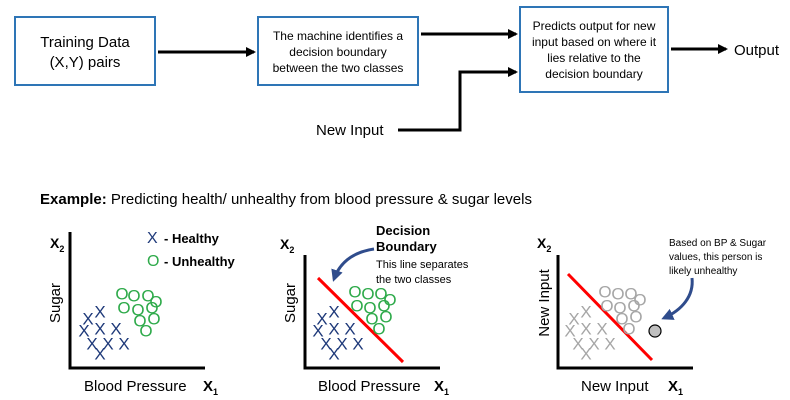  I want to click on plot1-axes, so click(136, 301).